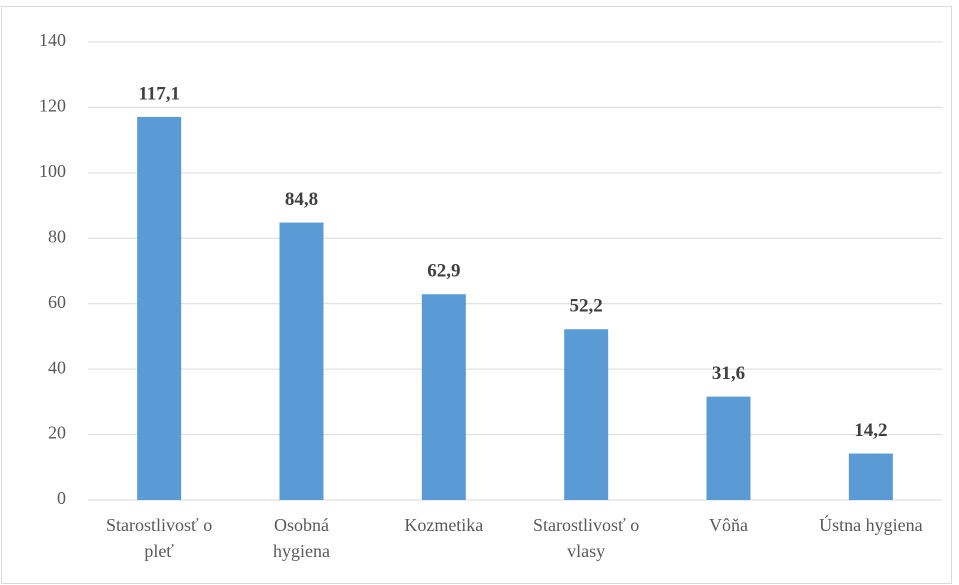  What do you see at coordinates (61, 498) in the screenshot?
I see `y-tick-label: 0` at bounding box center [61, 498].